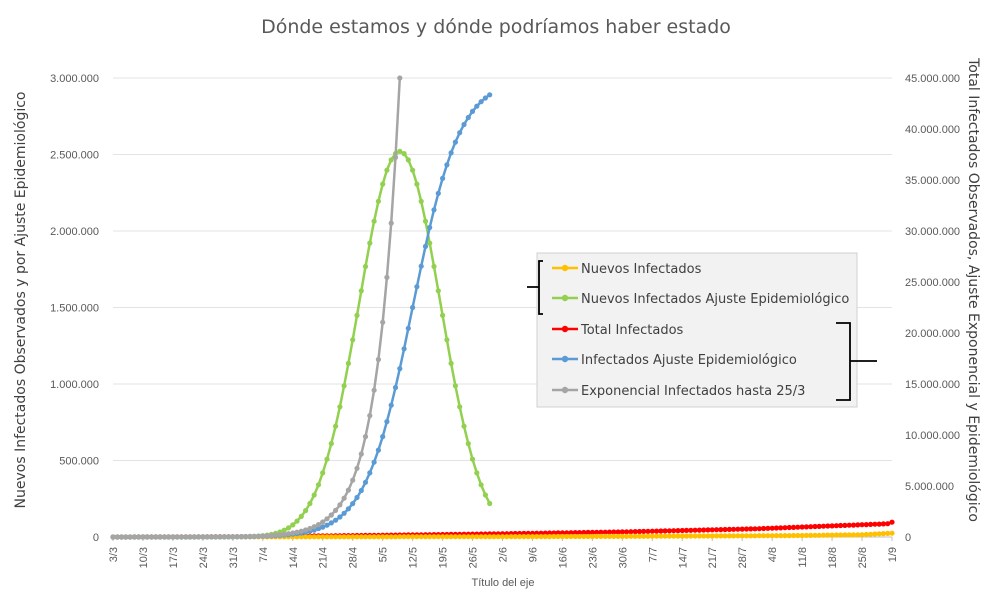 This screenshot has width=993, height=591. What do you see at coordinates (683, 557) in the screenshot?
I see `x-tick-label: 14/7` at bounding box center [683, 557].